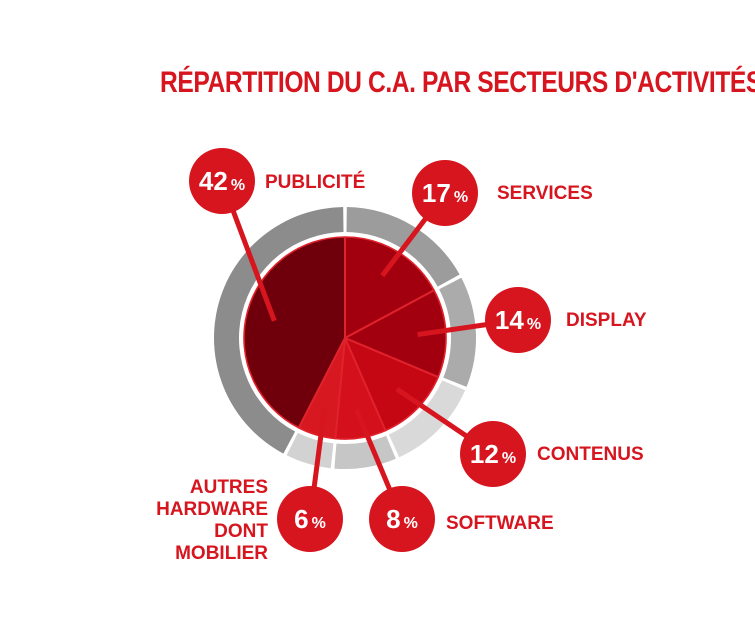  I want to click on percent-badge-publicite: 42%, so click(222, 181).